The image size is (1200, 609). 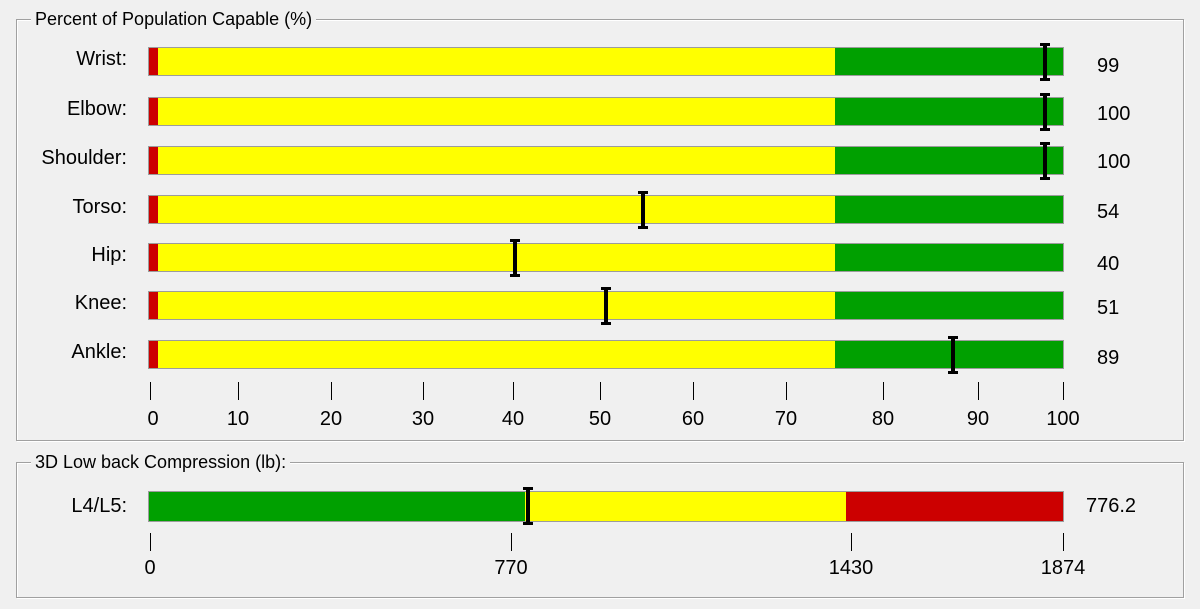 I want to click on axis-tick-label: 770, so click(x=511, y=568).